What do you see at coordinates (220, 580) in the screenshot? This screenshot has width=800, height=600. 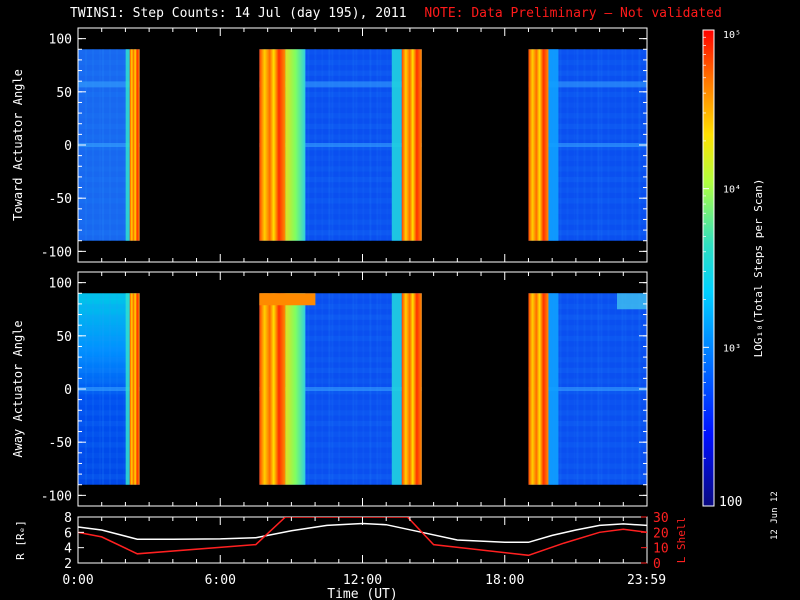 I see `x-tick-label: 6:00` at bounding box center [220, 580].